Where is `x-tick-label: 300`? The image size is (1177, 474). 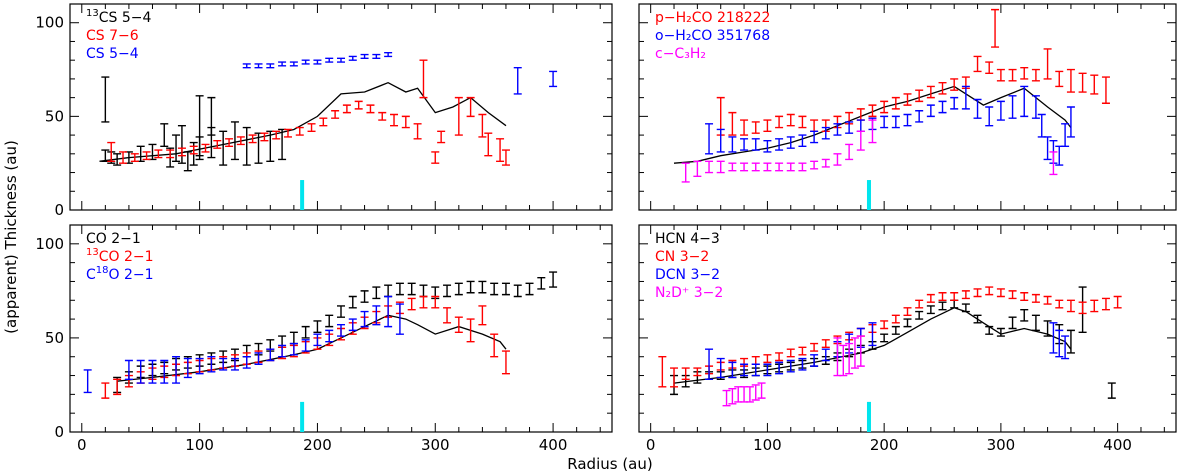 x-tick-label: 300 is located at coordinates (435, 445).